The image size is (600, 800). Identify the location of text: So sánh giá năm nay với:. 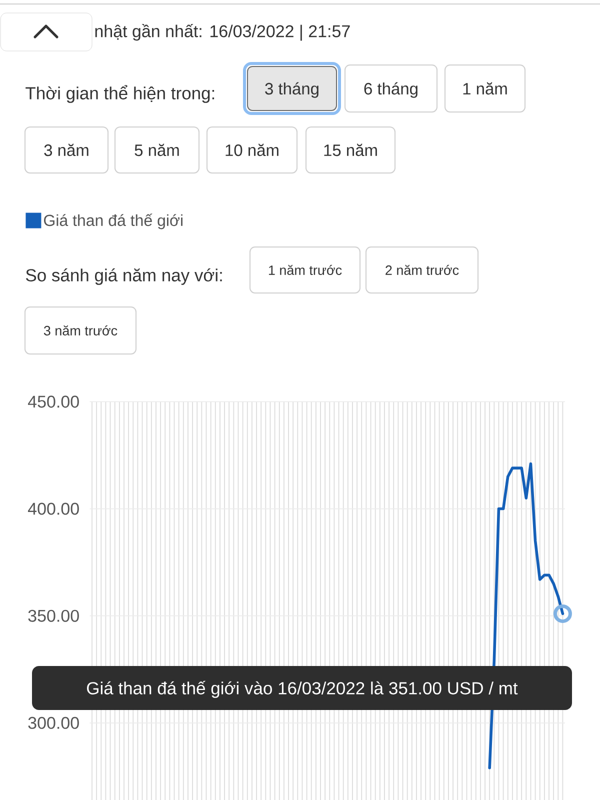
(124, 276).